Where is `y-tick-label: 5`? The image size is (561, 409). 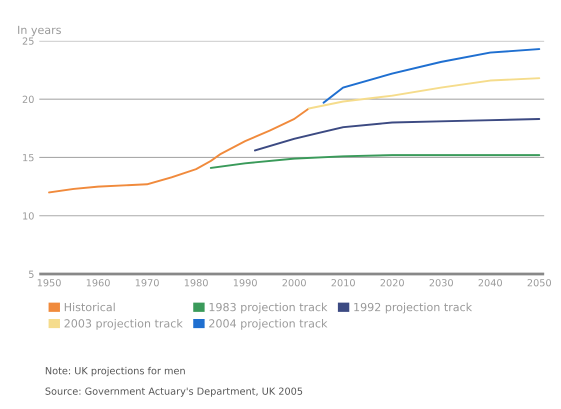
y-tick-label: 5 is located at coordinates (31, 274).